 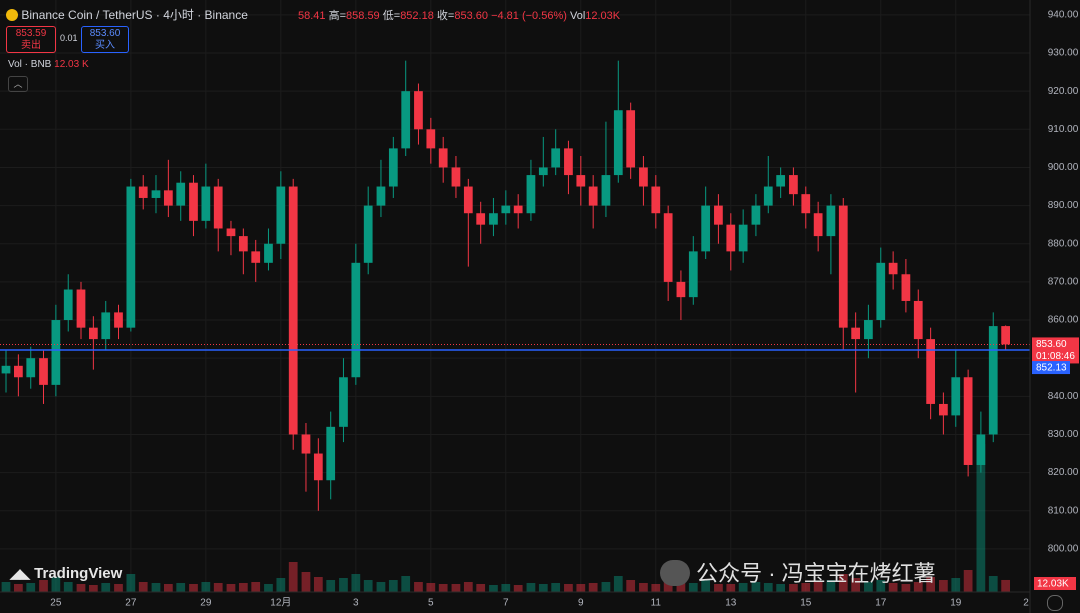 I want to click on buy-button: 853.60 买入, so click(x=105, y=39).